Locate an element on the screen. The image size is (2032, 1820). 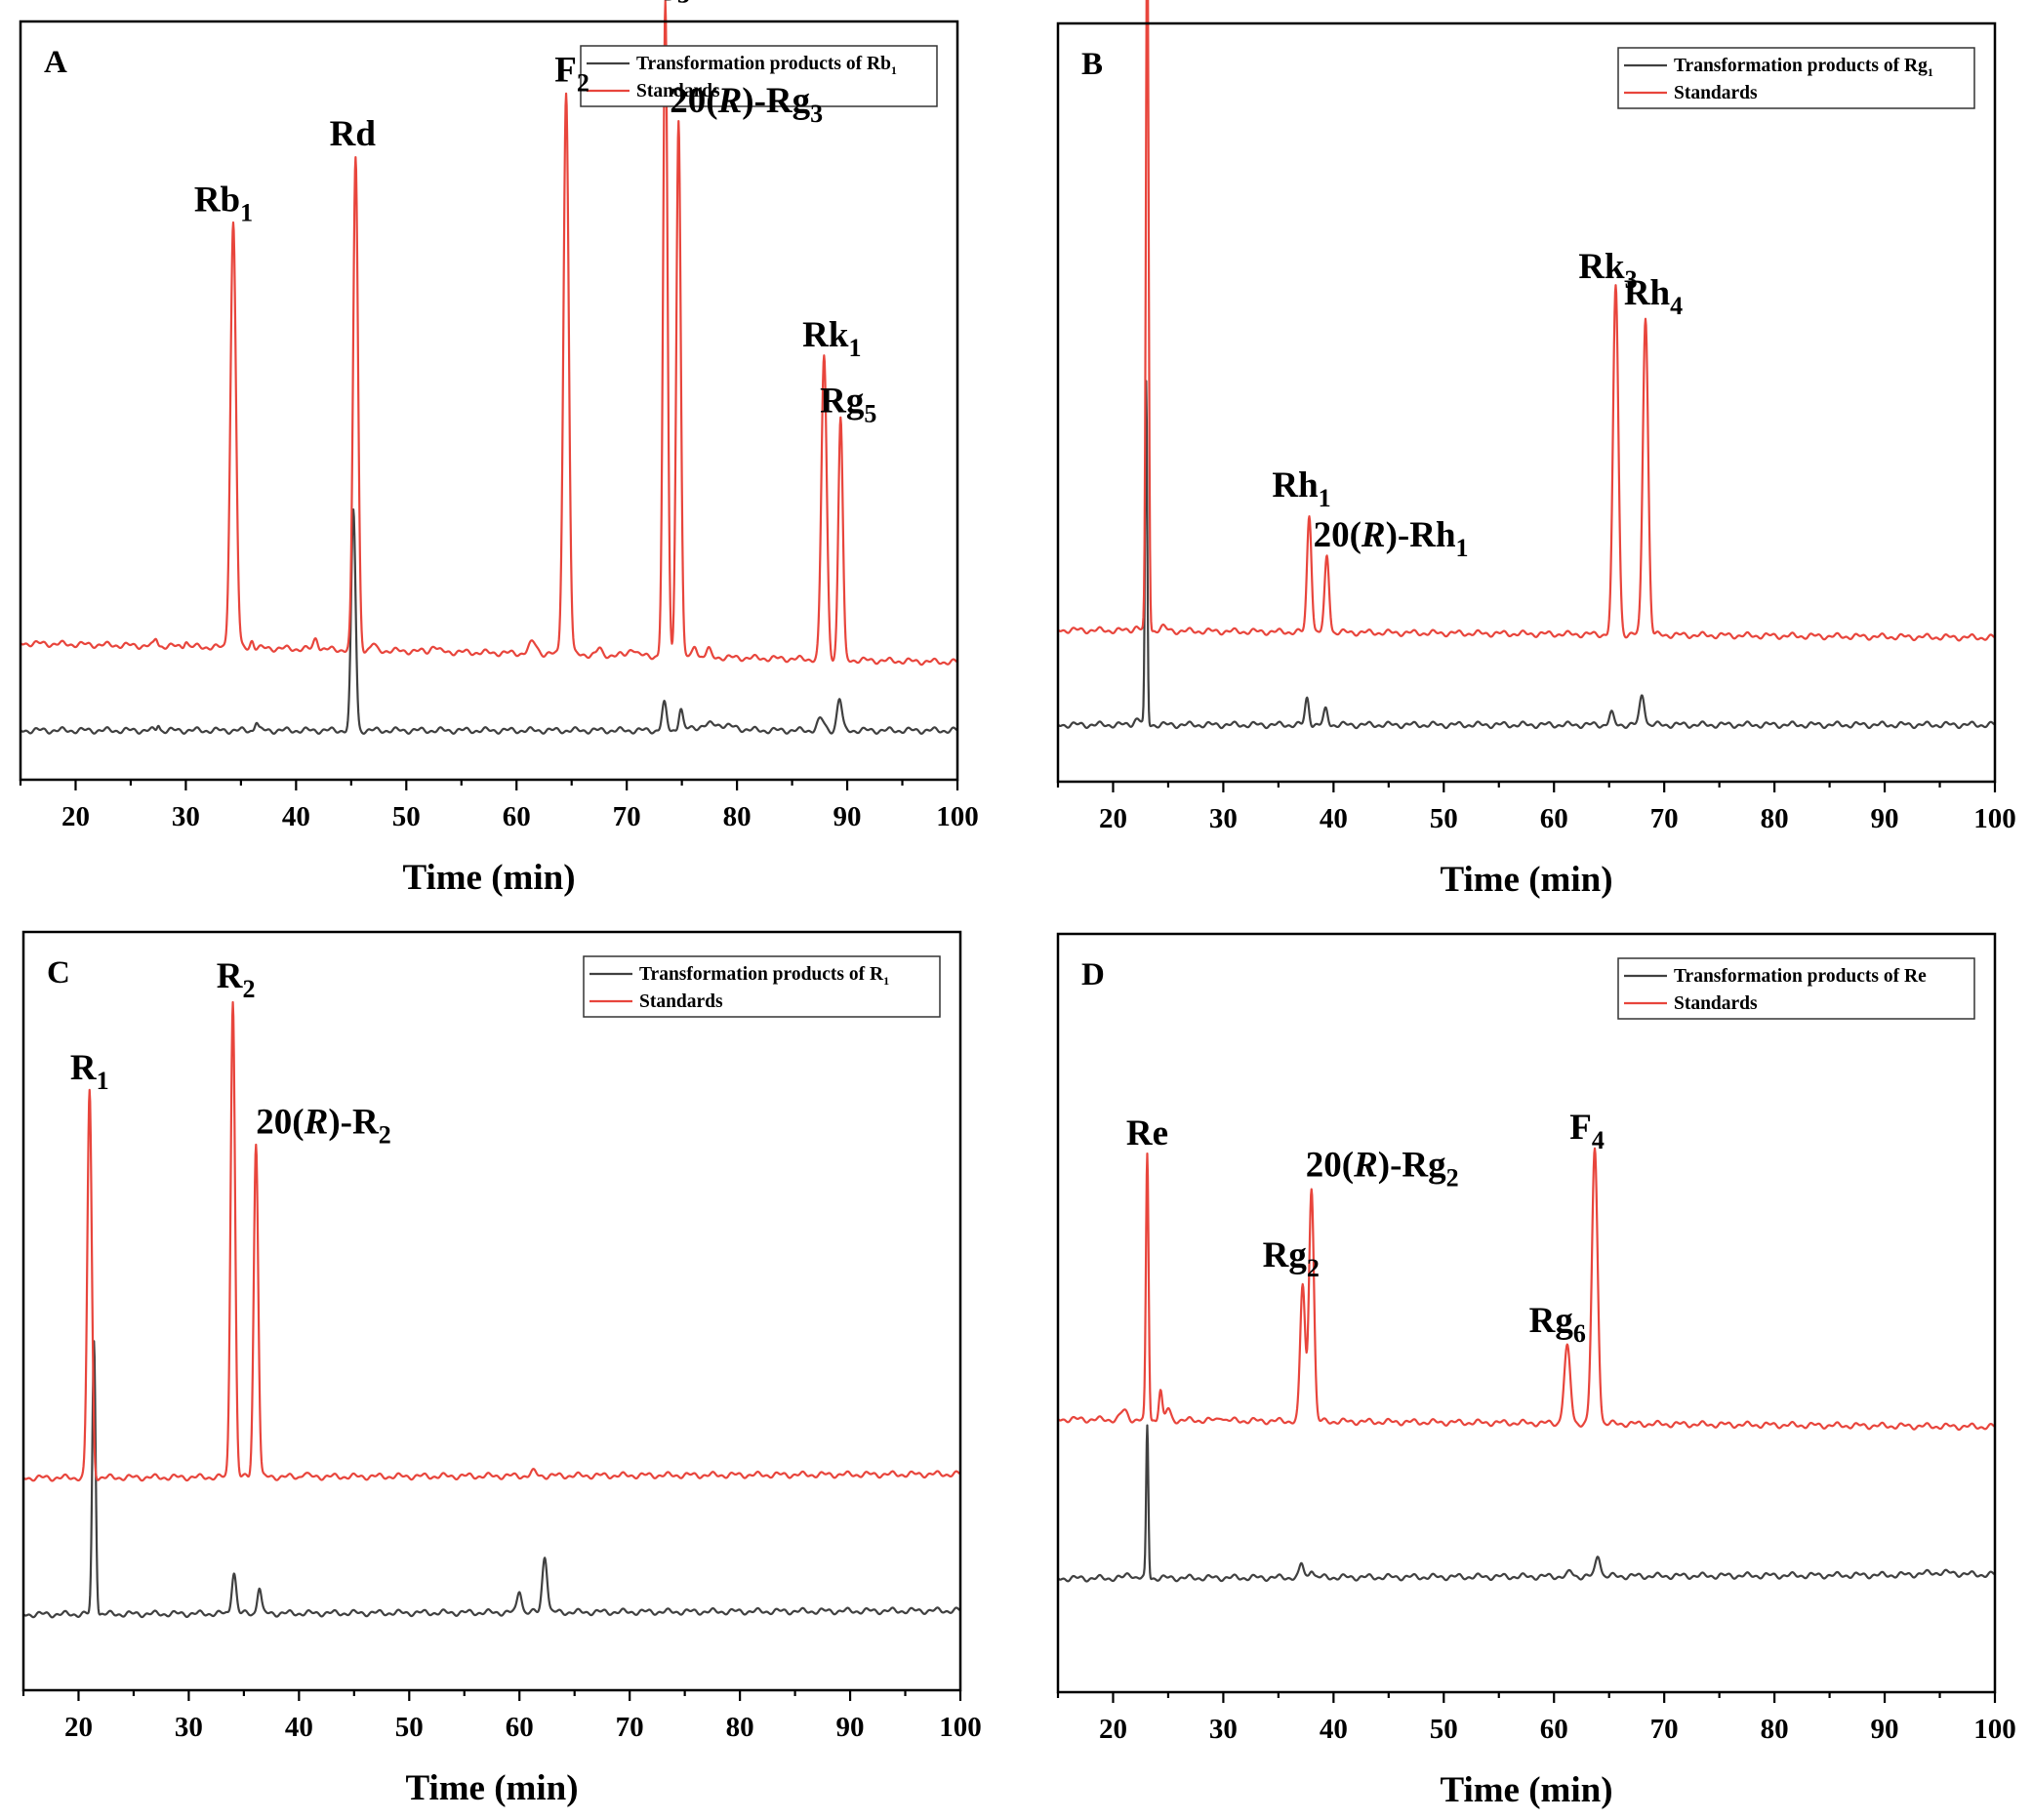
panel-d-letter: D is located at coordinates (1093, 974).